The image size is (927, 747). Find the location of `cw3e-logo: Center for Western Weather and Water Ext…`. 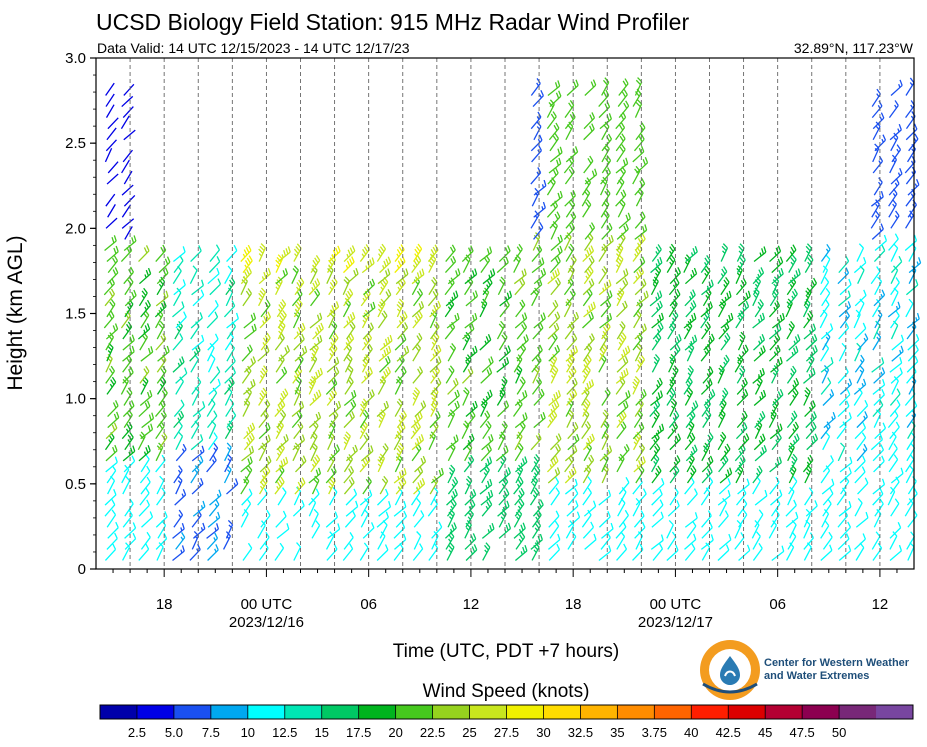

cw3e-logo: Center for Western Weather and Water Ext… is located at coordinates (805, 670).